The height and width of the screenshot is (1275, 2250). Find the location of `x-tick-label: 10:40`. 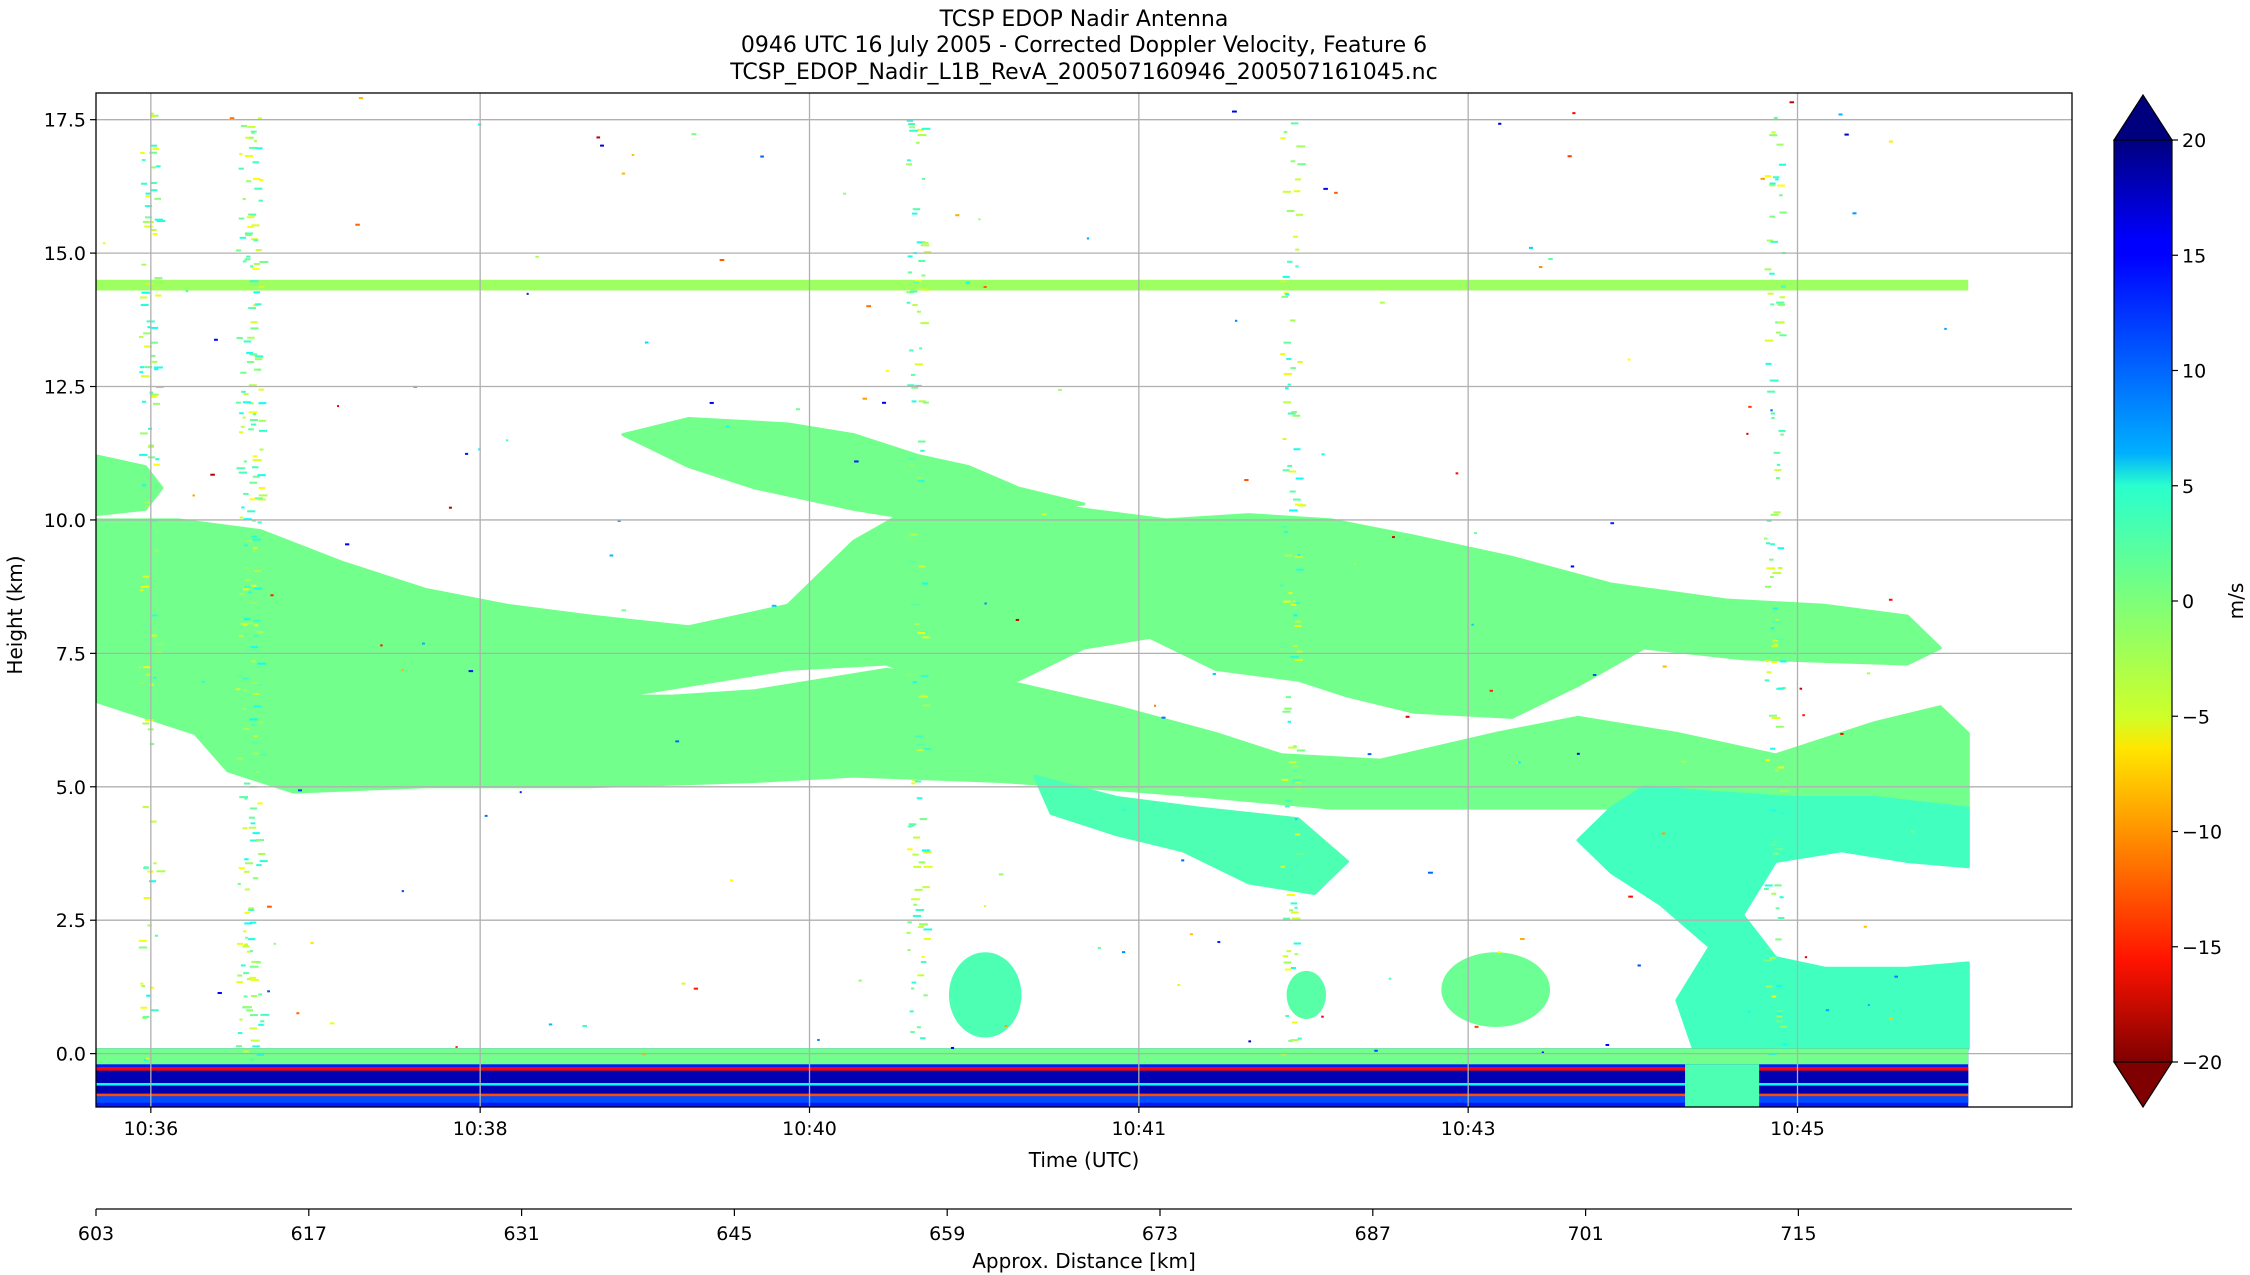

x-tick-label: 10:40 is located at coordinates (809, 1129).